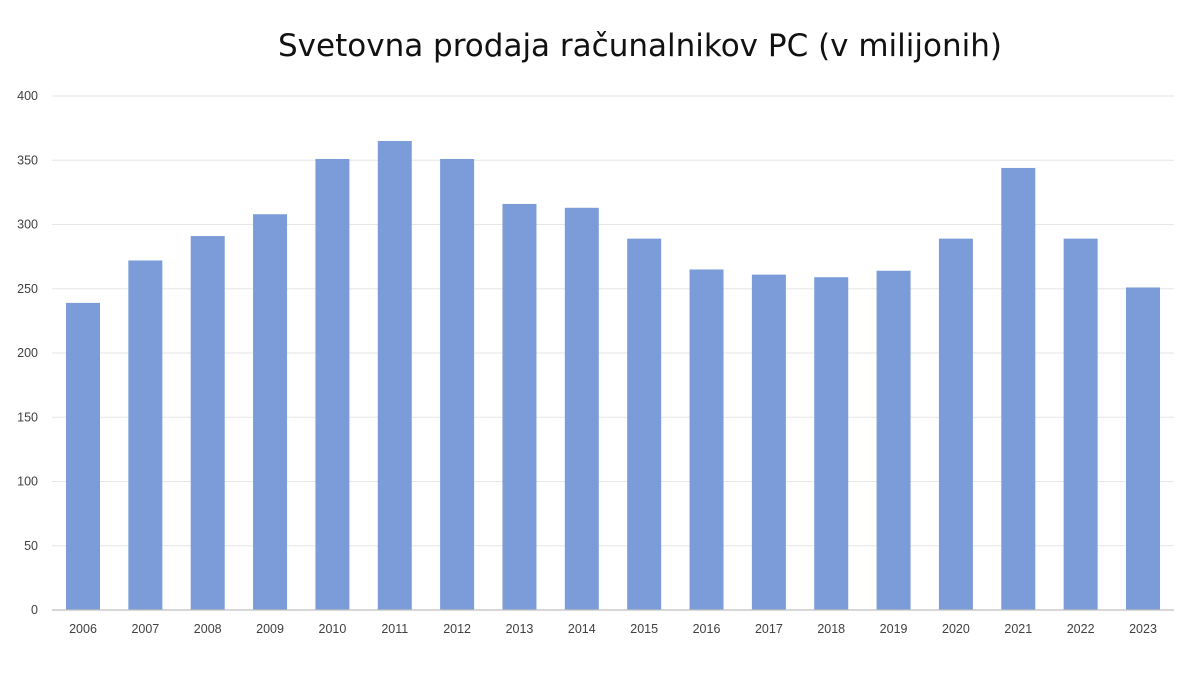 Image resolution: width=1200 pixels, height=675 pixels. Describe the element at coordinates (1080, 424) in the screenshot. I see `bar-2022` at that location.